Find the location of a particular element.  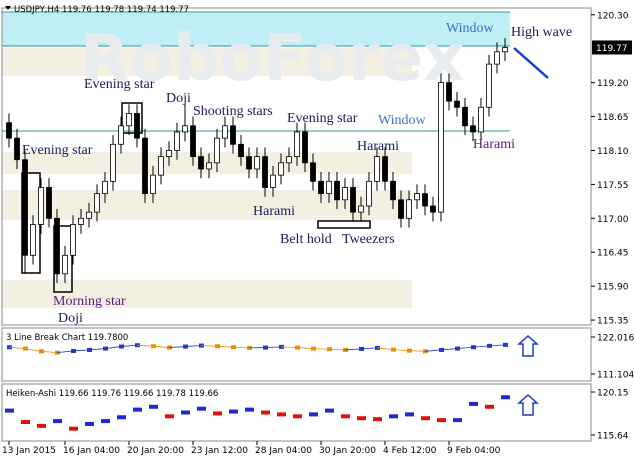

pattern-label: Morning star is located at coordinates (89, 301).